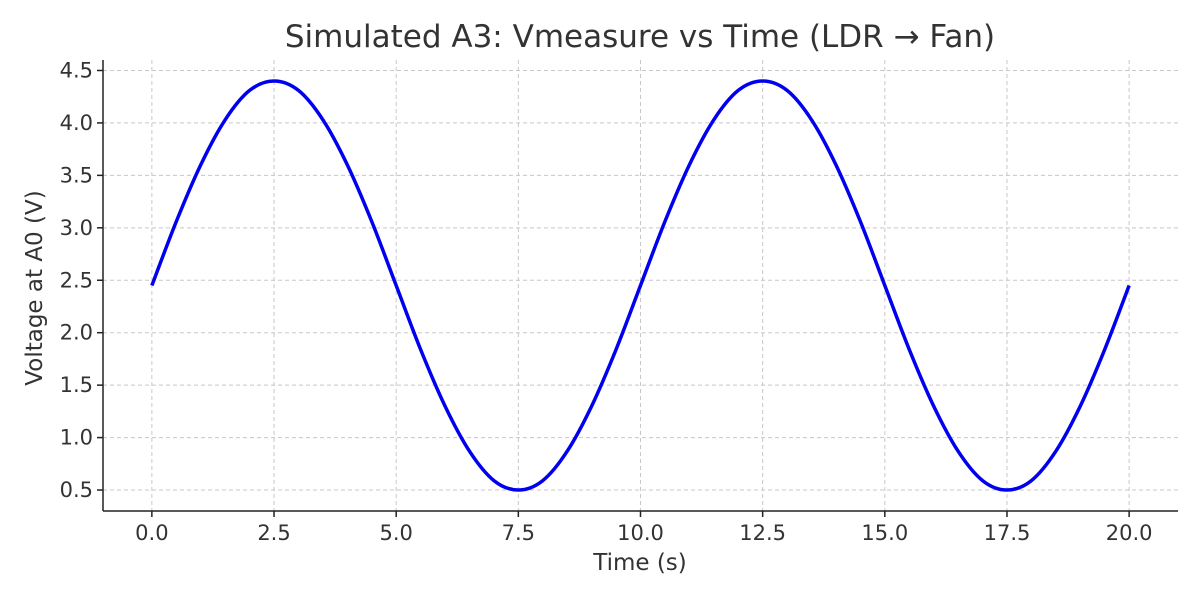 The height and width of the screenshot is (600, 1200). I want to click on y-tick-label: 2.0, so click(76, 333).